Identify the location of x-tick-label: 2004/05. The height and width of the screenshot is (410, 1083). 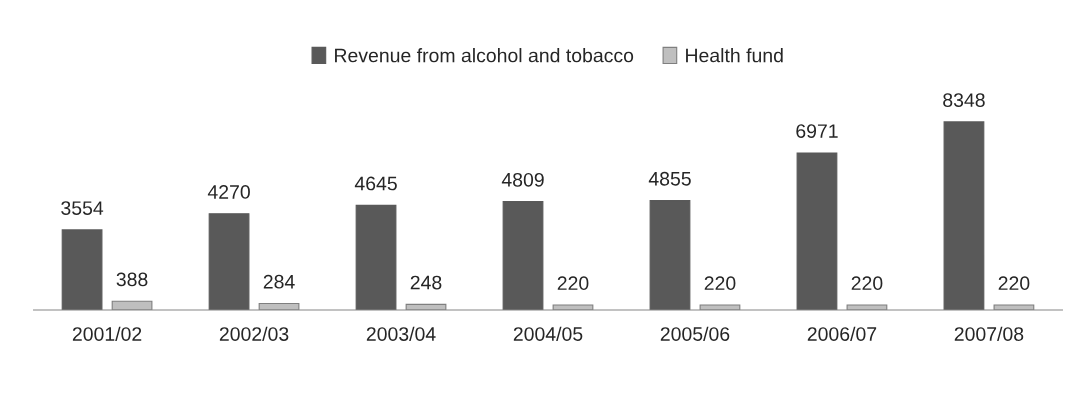
(548, 333).